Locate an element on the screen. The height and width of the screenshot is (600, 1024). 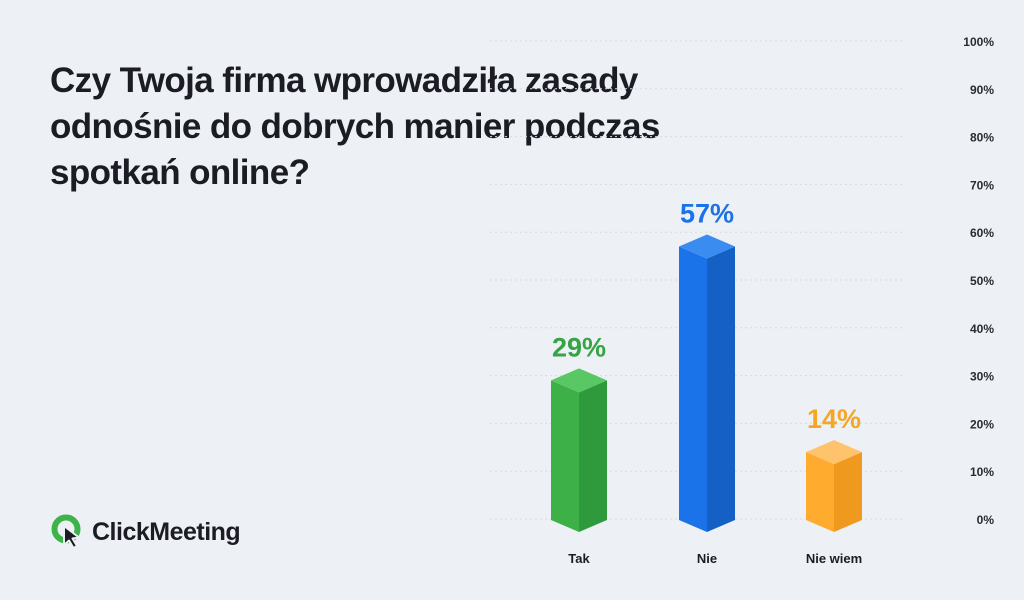
brand-name: ClickMeeting is located at coordinates (166, 531).